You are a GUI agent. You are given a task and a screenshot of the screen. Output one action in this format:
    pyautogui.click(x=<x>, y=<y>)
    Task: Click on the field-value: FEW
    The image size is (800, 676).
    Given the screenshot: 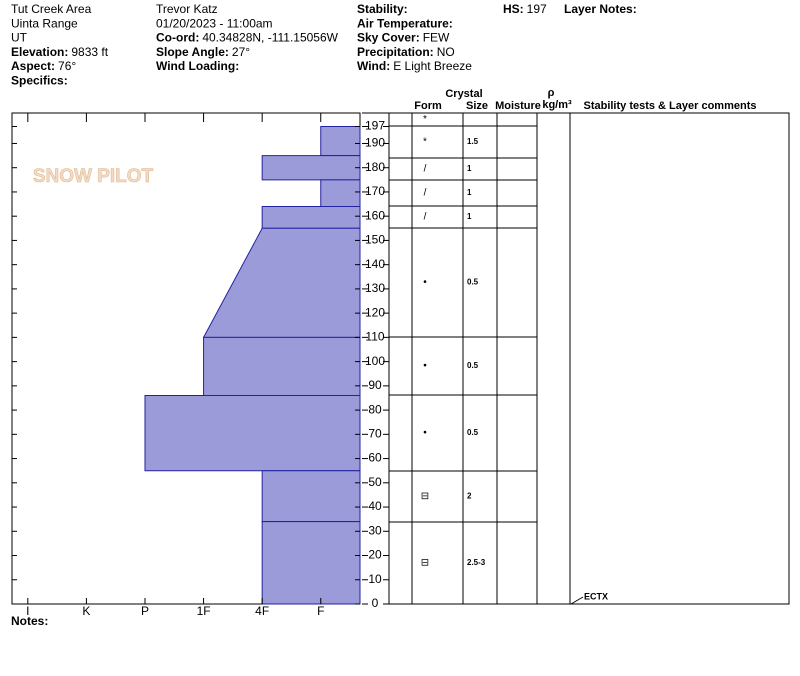 What is the action you would take?
    pyautogui.click(x=436, y=38)
    